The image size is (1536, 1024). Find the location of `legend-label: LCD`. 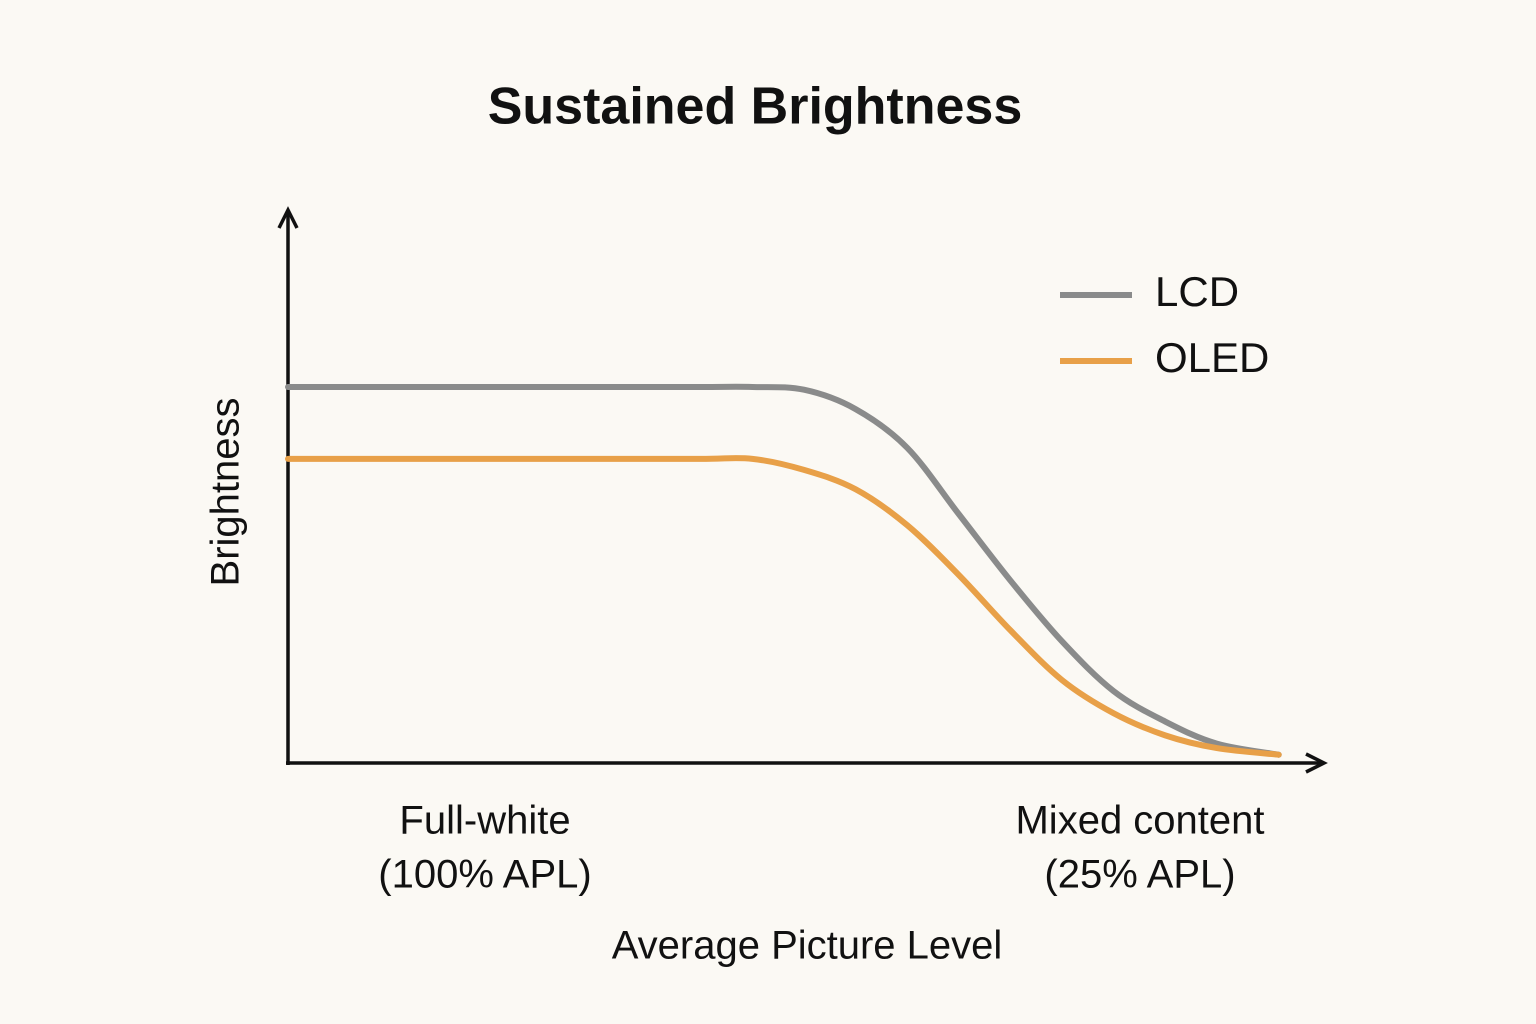

legend-label: LCD is located at coordinates (1197, 291).